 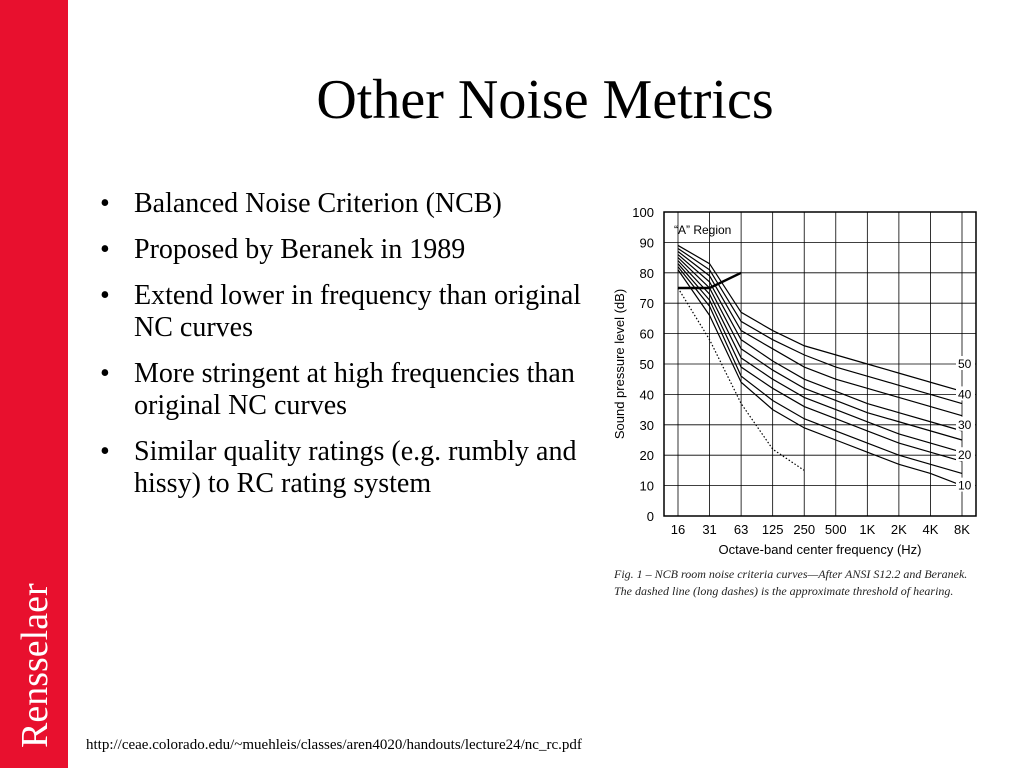 I want to click on hearing-threshold-line, so click(x=741, y=379).